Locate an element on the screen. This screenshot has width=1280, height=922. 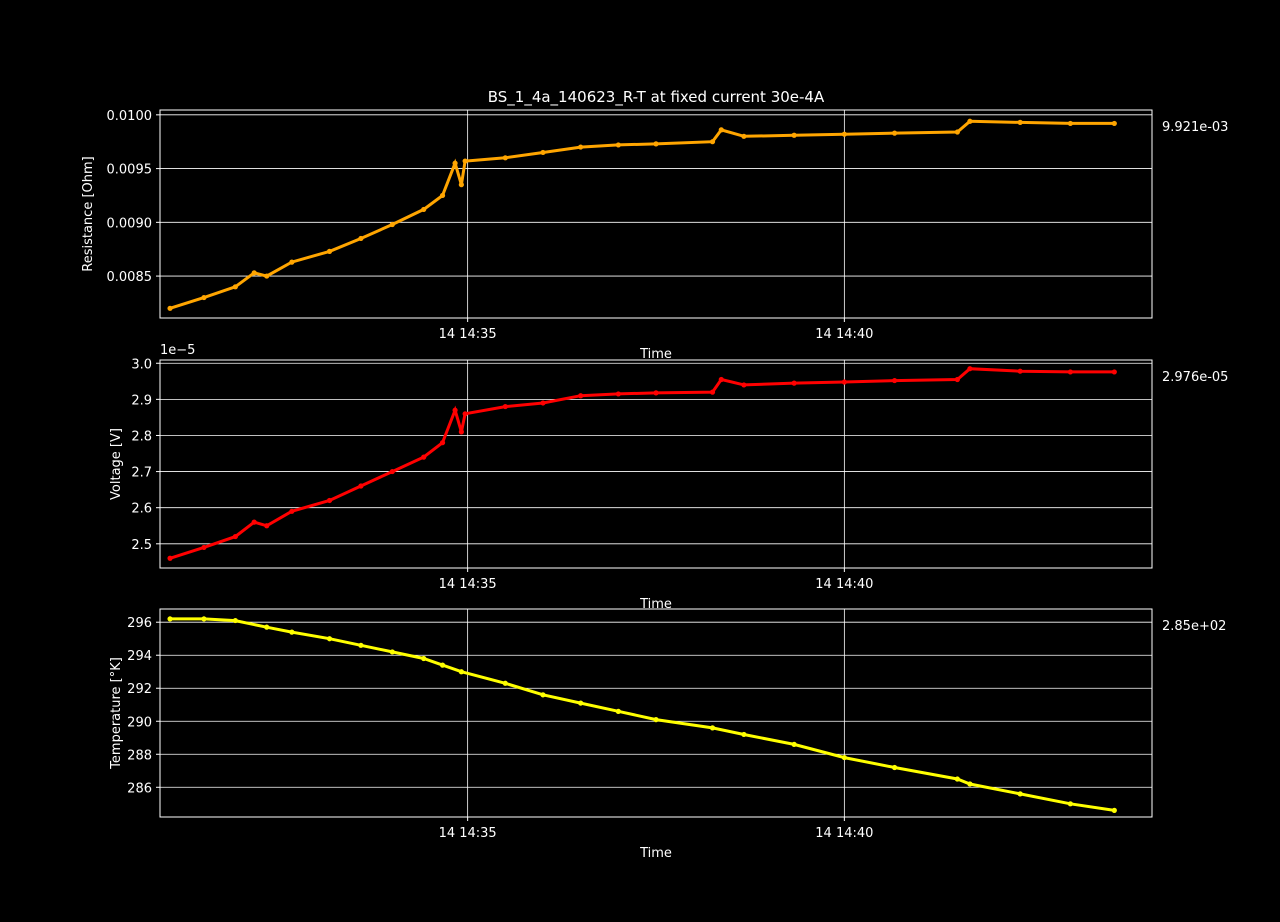
y-tick-label: 0.0090 is located at coordinates (130, 223).